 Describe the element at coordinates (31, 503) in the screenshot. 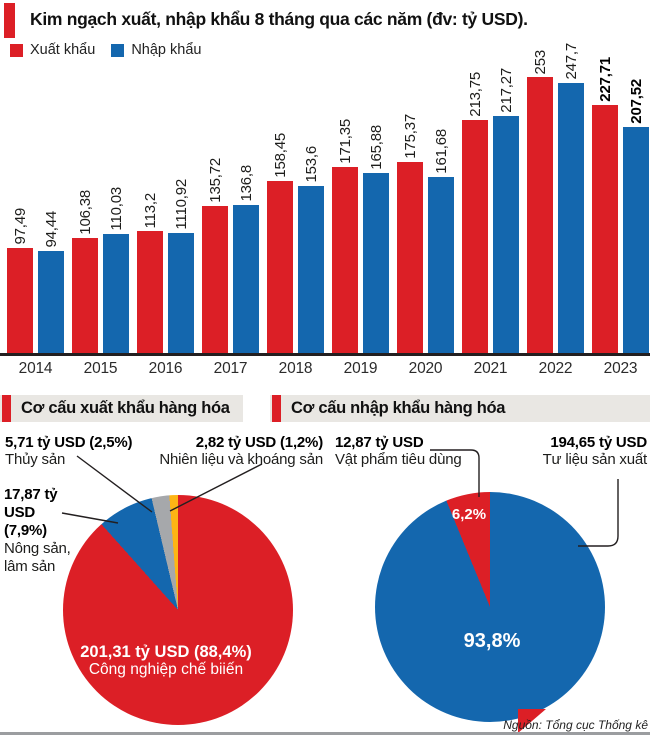

I see `nong-san-value: 17,87 tỷ USD` at that location.